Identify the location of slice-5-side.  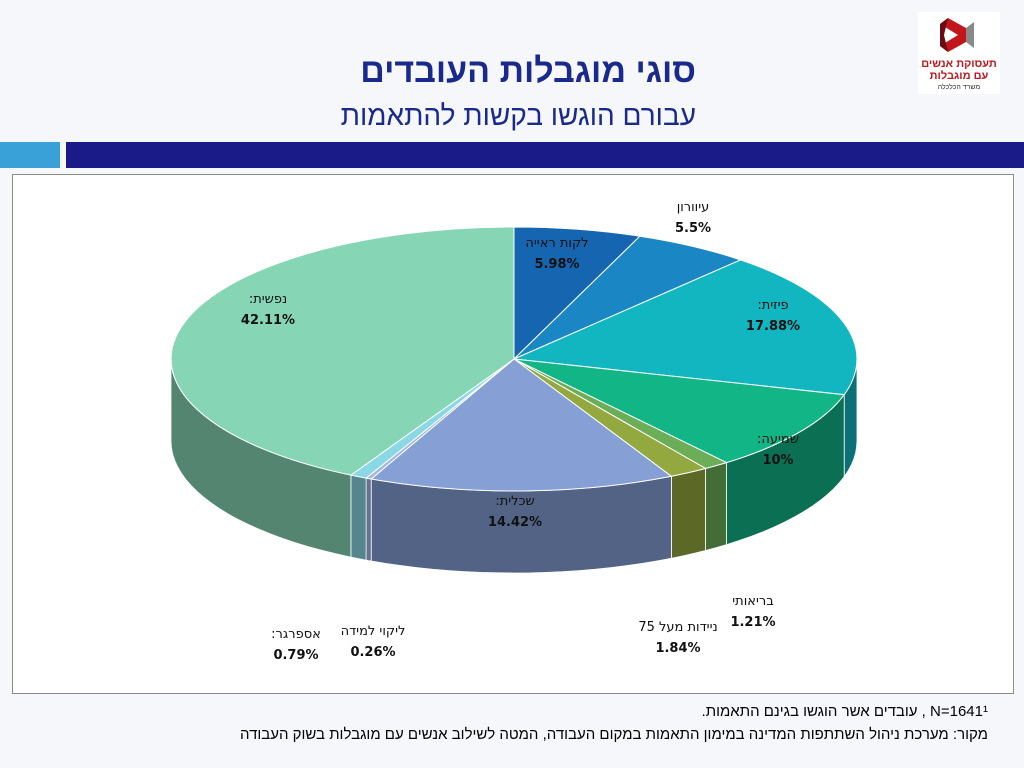
(716, 507).